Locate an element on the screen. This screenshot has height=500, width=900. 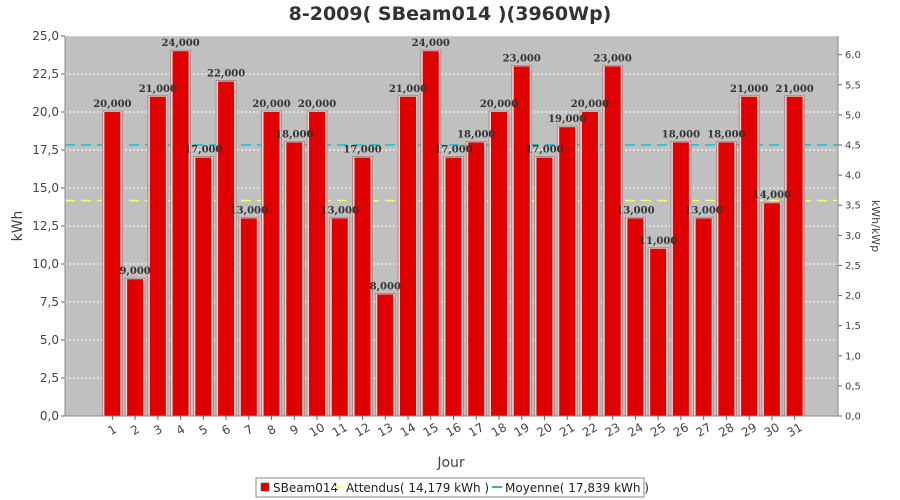
data-label: 19,000 is located at coordinates (567, 119).